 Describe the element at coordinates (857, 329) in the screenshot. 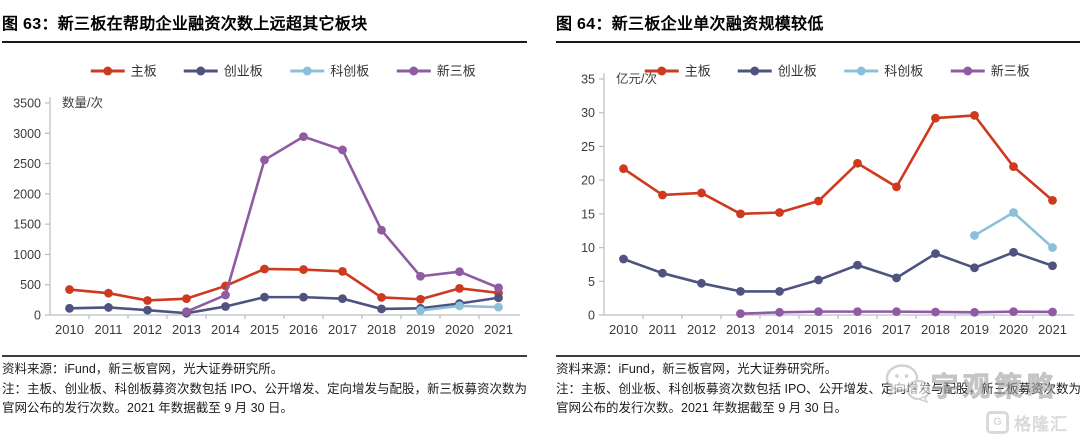

I see `x-tick-label: 2016` at that location.